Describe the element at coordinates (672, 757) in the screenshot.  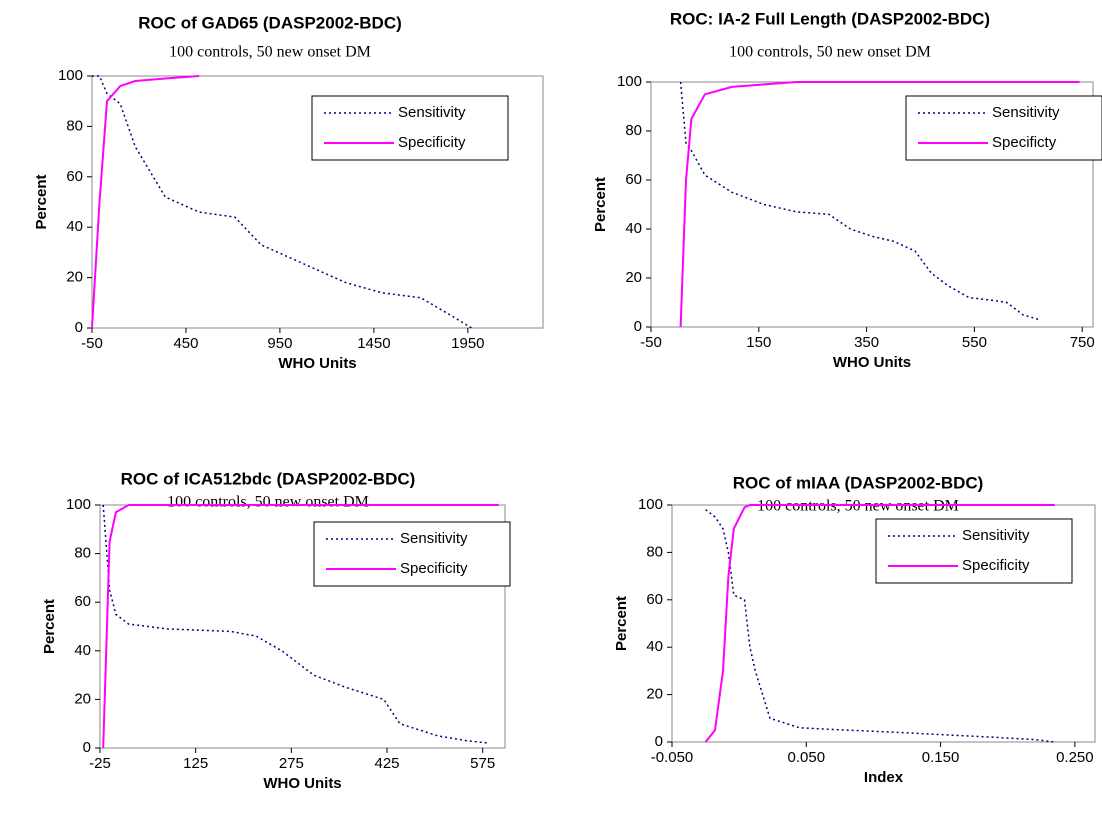
I see `x-tick-label: -0.050` at that location.